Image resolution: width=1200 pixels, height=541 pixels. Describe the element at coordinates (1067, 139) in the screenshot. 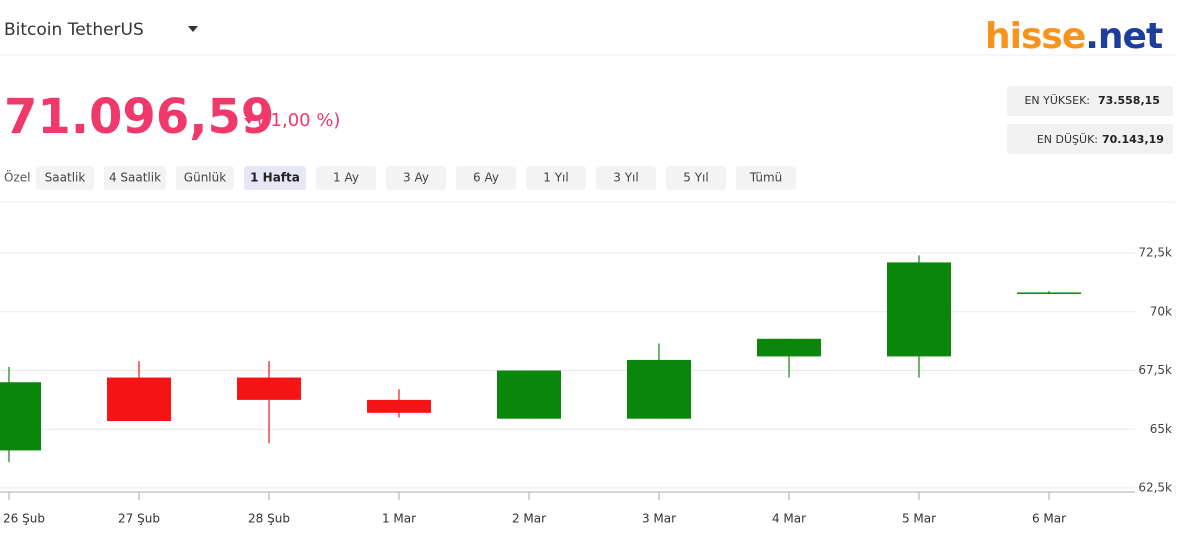

I see `stat-label: EN DÜŞÜK:` at that location.